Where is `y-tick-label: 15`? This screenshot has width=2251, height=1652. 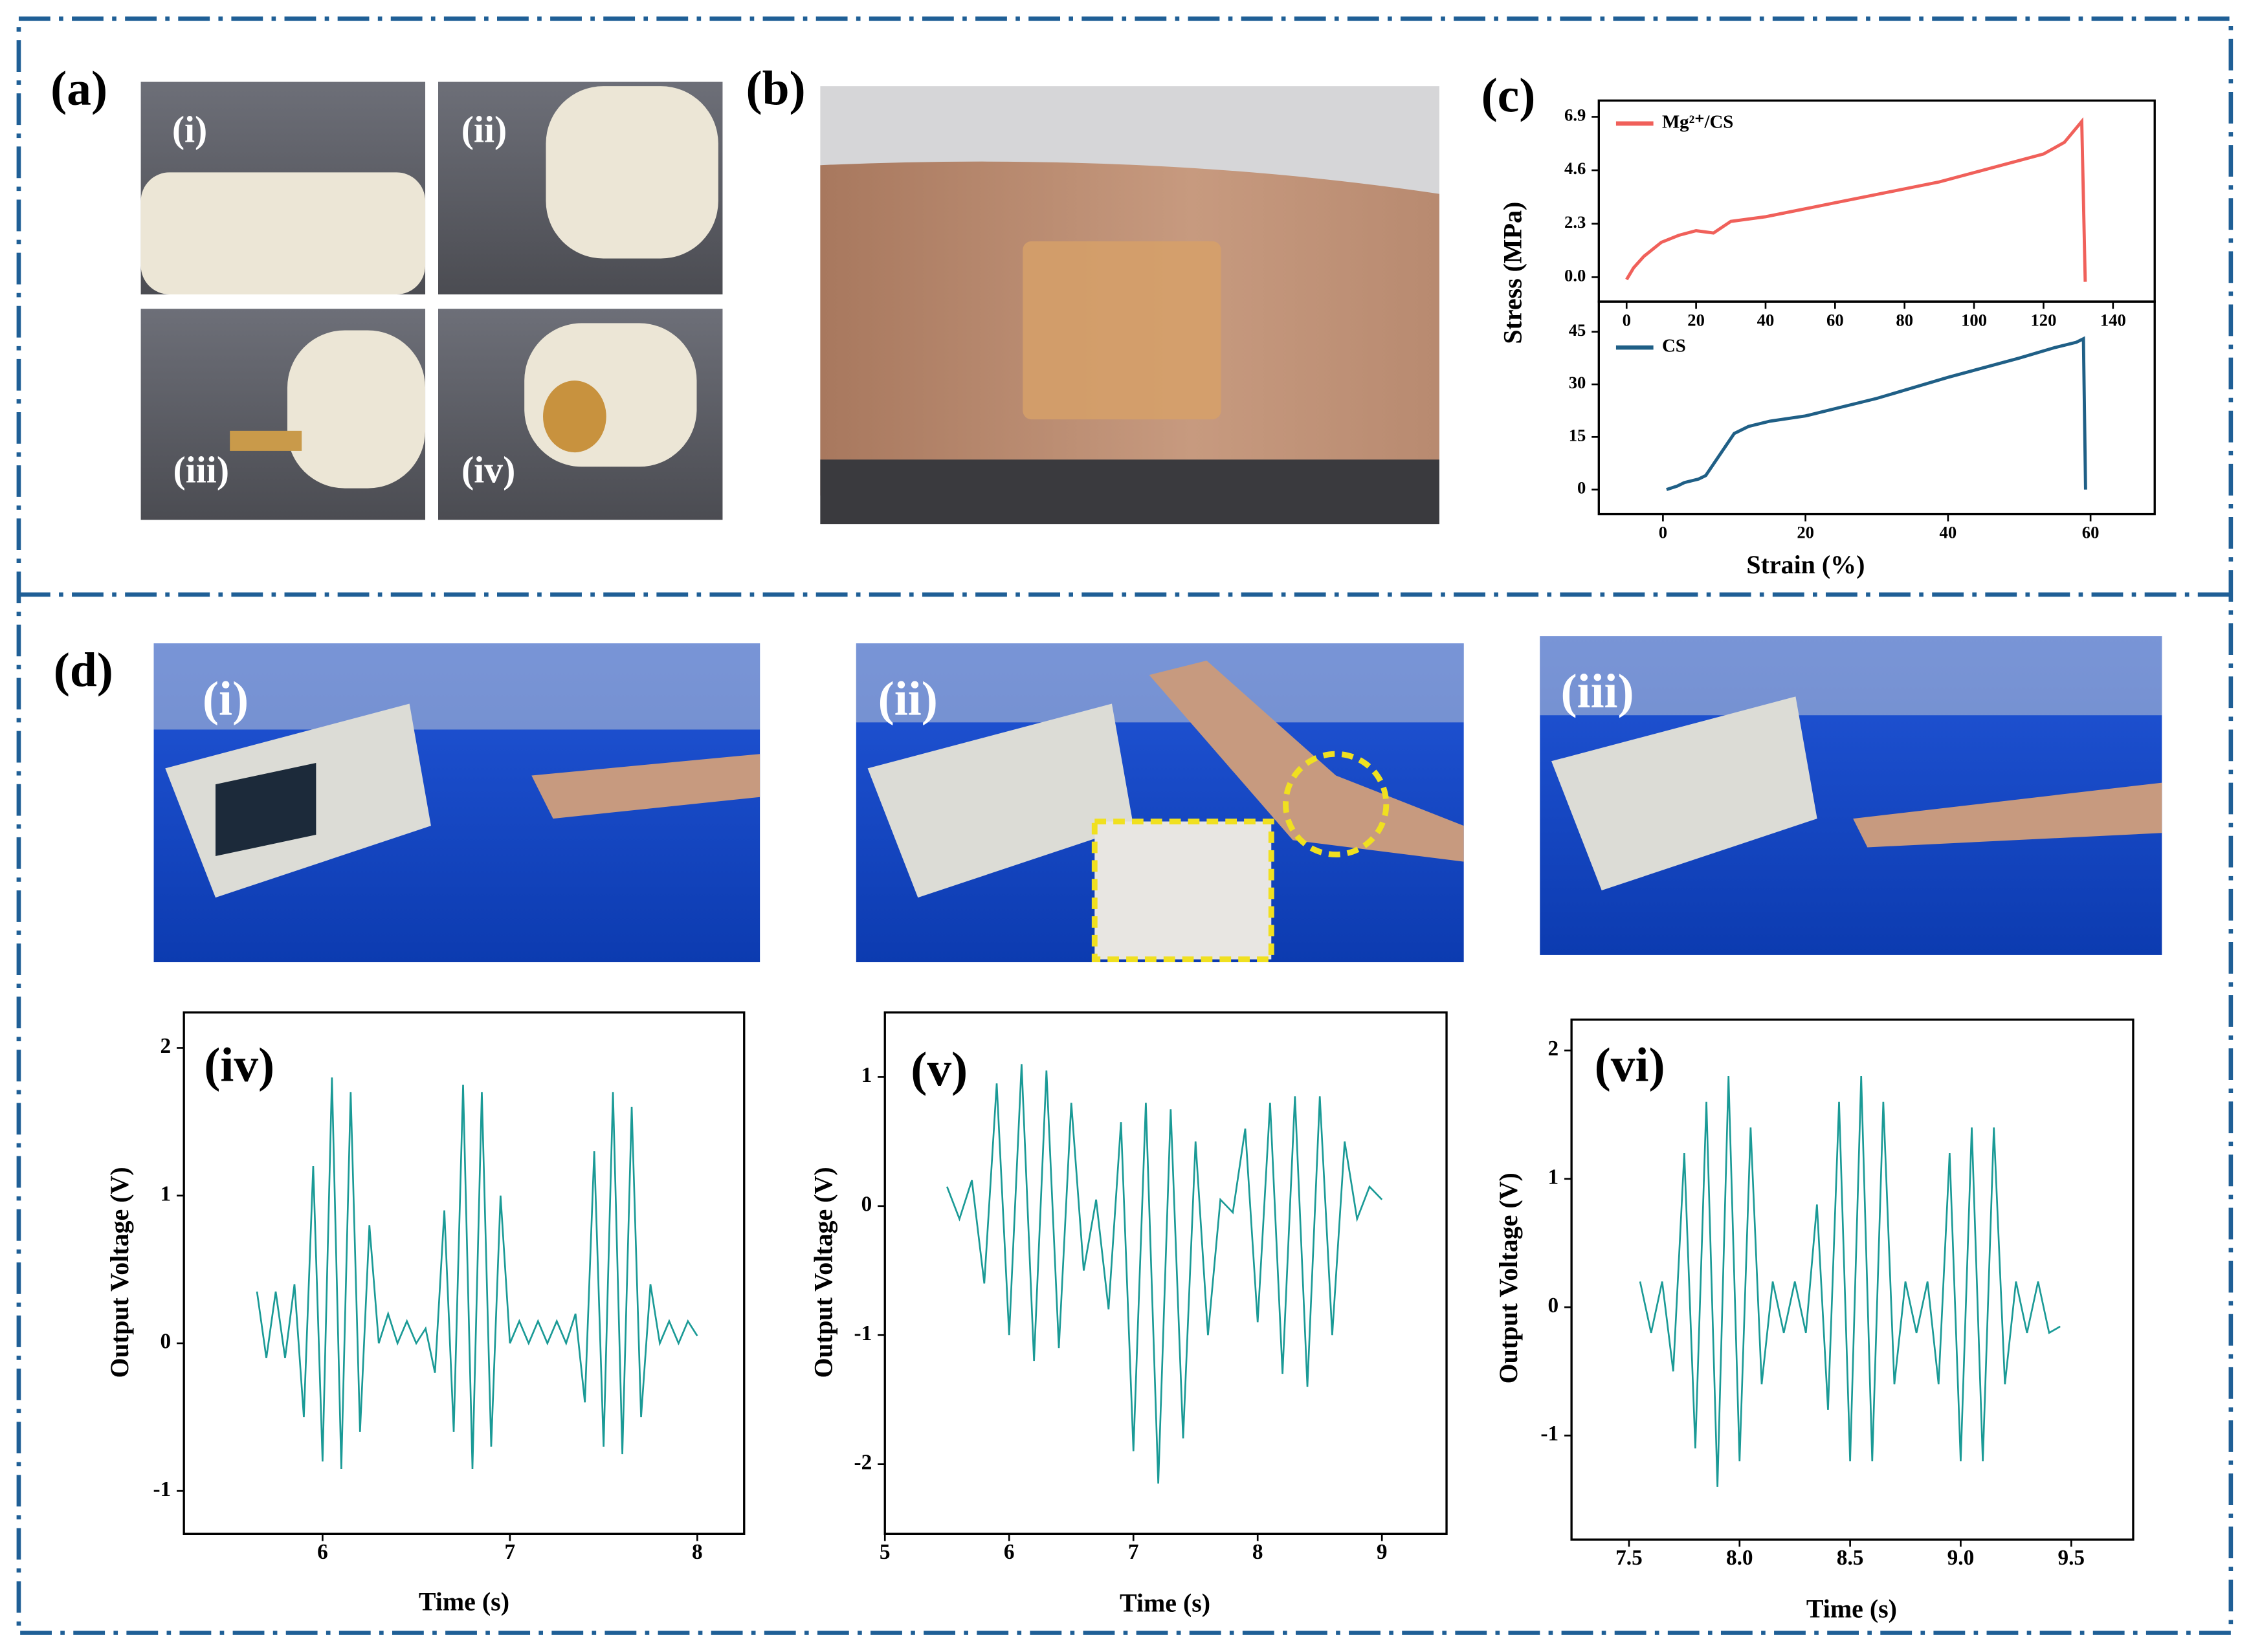 y-tick-label: 15 is located at coordinates (1577, 435).